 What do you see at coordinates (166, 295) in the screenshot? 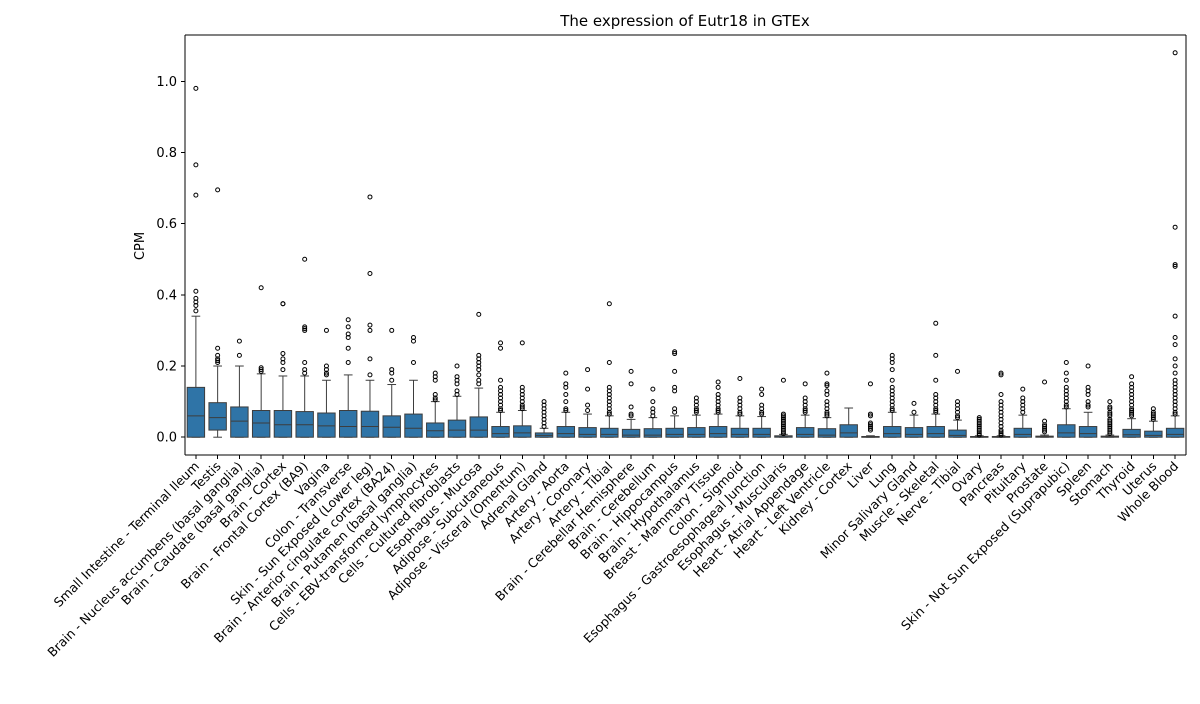
I see `y-tick-label: 0.4` at bounding box center [166, 295].